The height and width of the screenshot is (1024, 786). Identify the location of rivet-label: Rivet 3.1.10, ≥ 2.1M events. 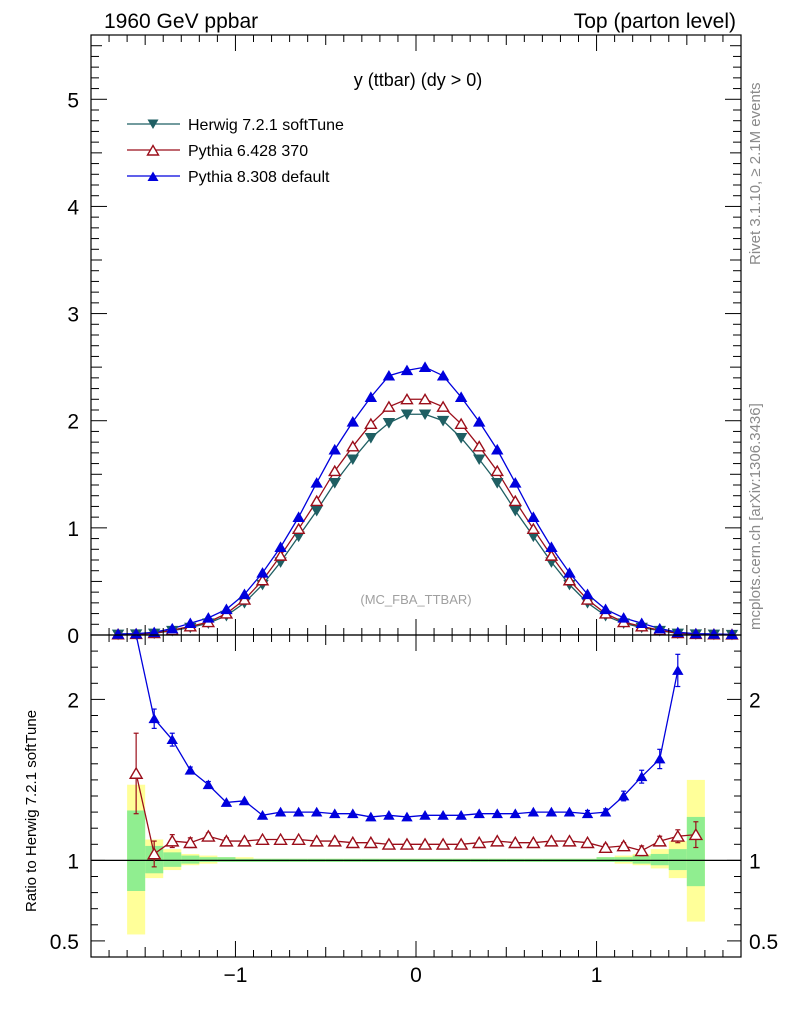
(755, 174).